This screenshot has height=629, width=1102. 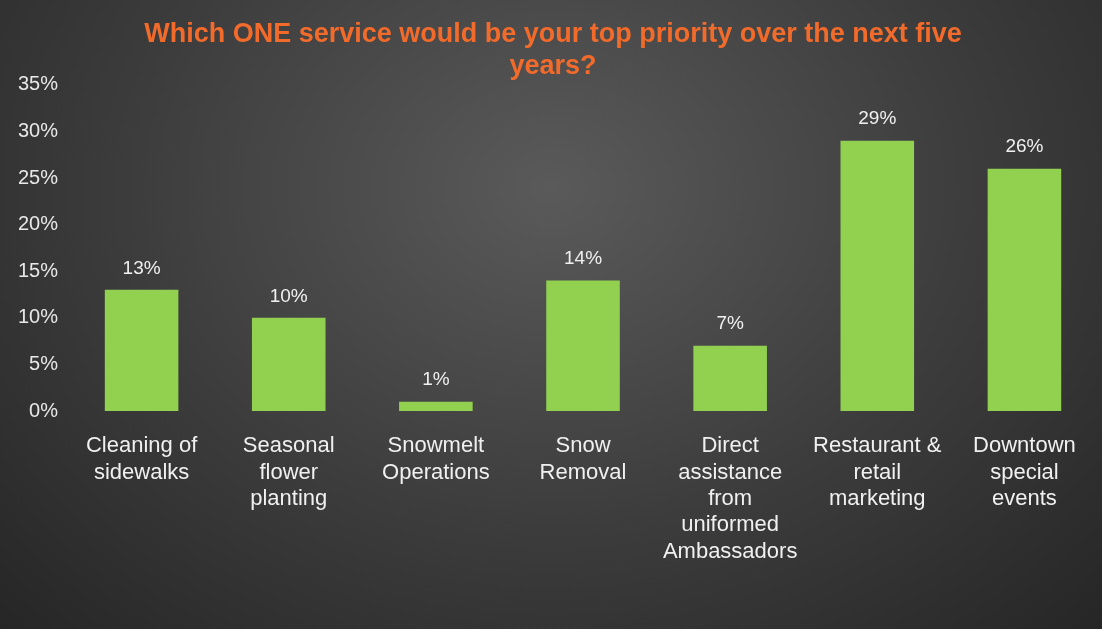 I want to click on x-tick-label: Snow Removal, so click(x=583, y=458).